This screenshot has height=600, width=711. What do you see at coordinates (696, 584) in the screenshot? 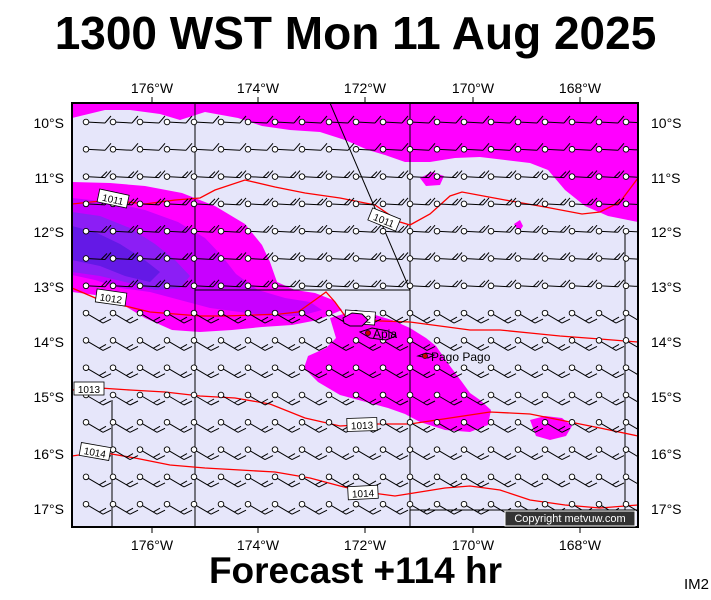
I see `product-code: IM2` at bounding box center [696, 584].